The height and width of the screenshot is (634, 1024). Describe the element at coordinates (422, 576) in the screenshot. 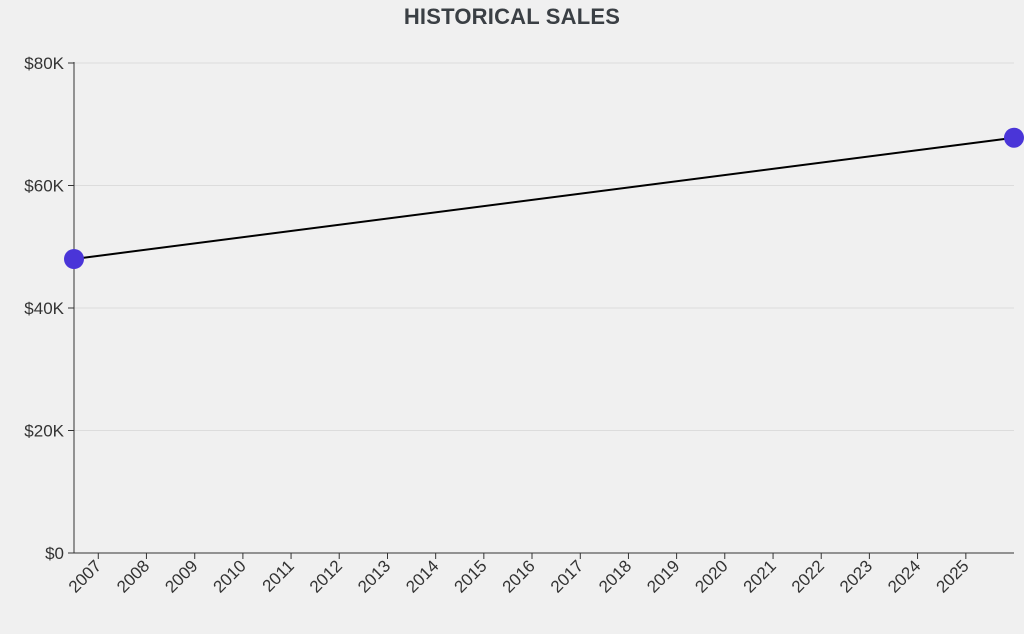

I see `x-tick-label: 2014` at that location.